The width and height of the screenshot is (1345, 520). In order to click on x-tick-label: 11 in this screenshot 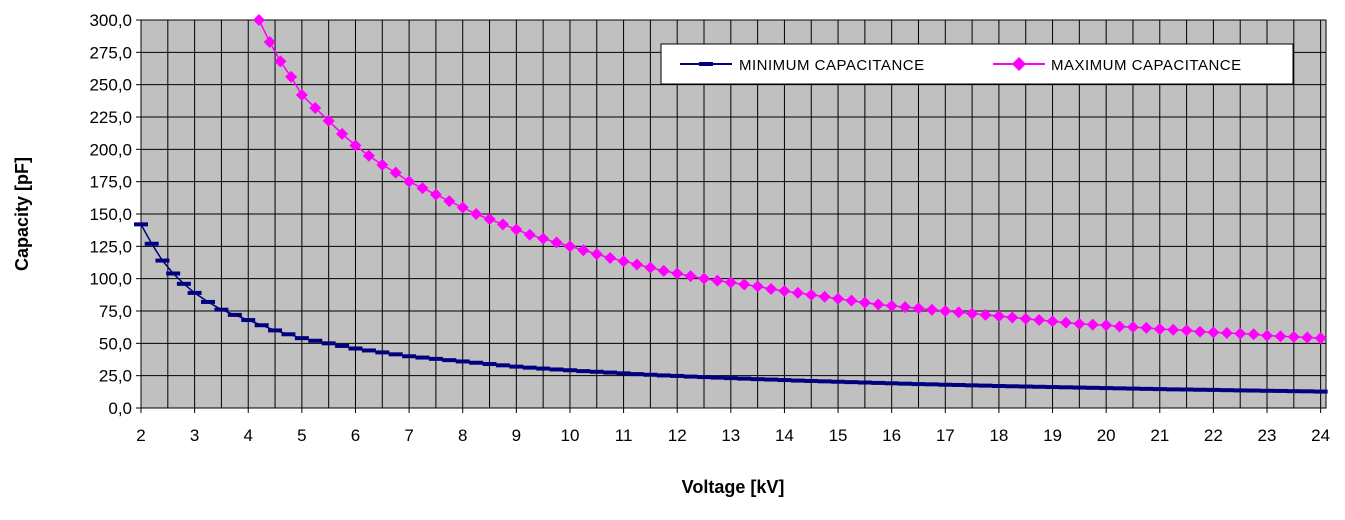, I will do `click(624, 435)`.